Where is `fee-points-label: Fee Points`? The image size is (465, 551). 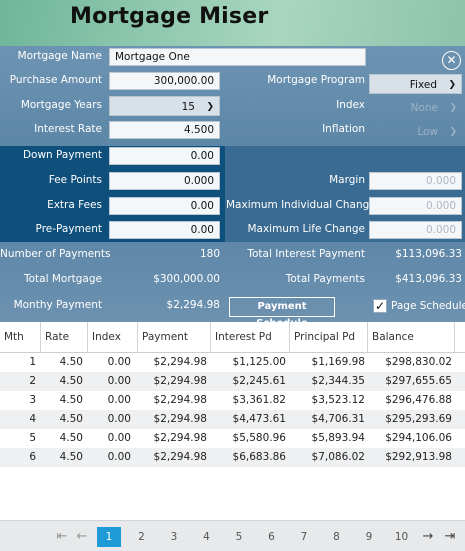 fee-points-label: Fee Points is located at coordinates (75, 180).